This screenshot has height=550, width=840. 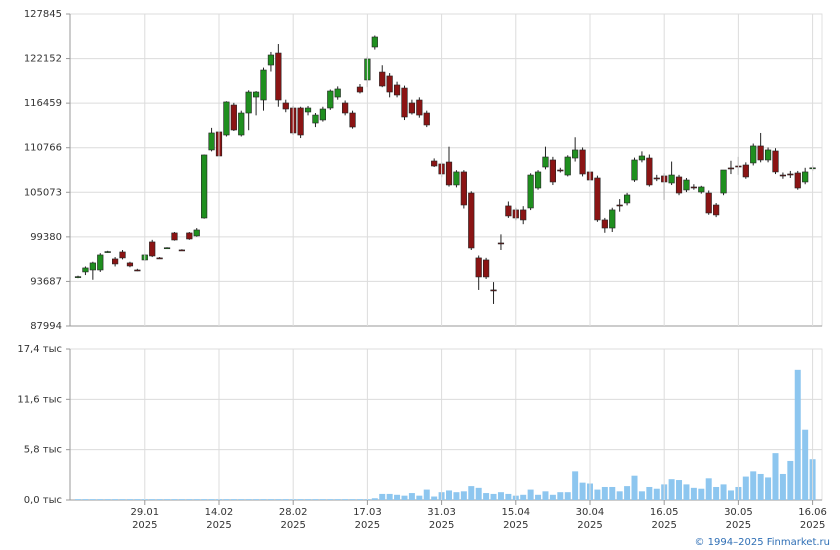 What do you see at coordinates (515, 512) in the screenshot?
I see `x-tick-day: 15.04` at bounding box center [515, 512].